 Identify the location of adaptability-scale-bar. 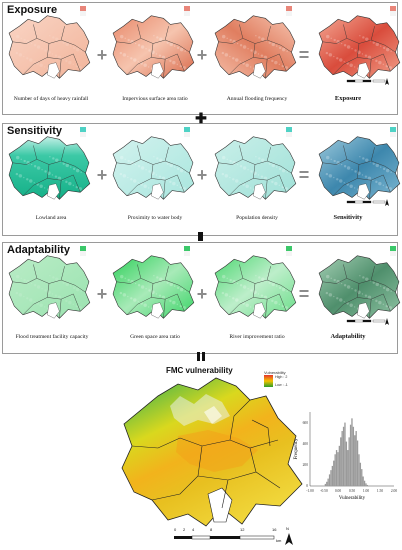
(367, 321).